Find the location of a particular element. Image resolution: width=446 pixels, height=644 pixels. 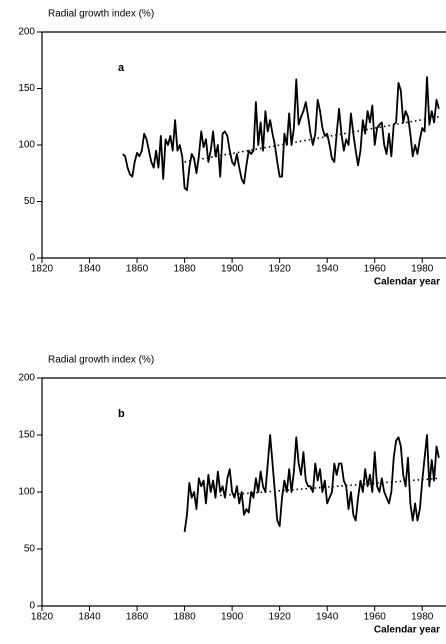

panel-label: b is located at coordinates (121, 414).